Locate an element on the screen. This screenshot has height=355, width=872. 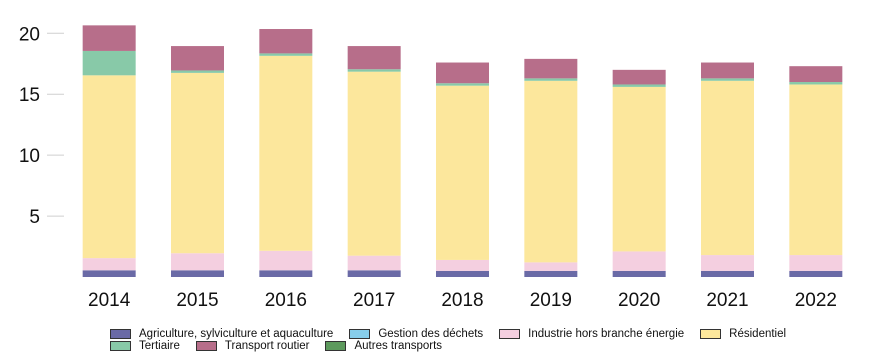
legend-swatch-agriculture is located at coordinates (120, 334).